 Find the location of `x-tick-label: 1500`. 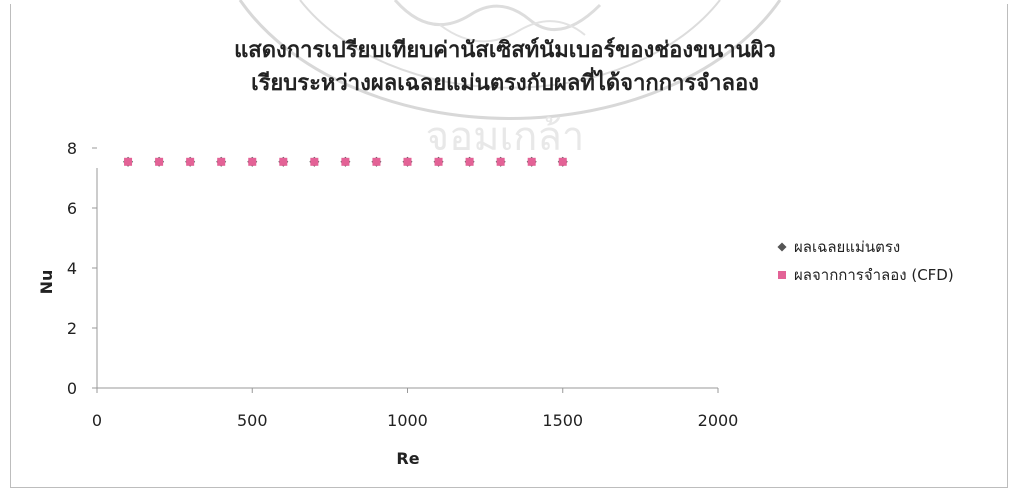

x-tick-label: 1500 is located at coordinates (562, 420).